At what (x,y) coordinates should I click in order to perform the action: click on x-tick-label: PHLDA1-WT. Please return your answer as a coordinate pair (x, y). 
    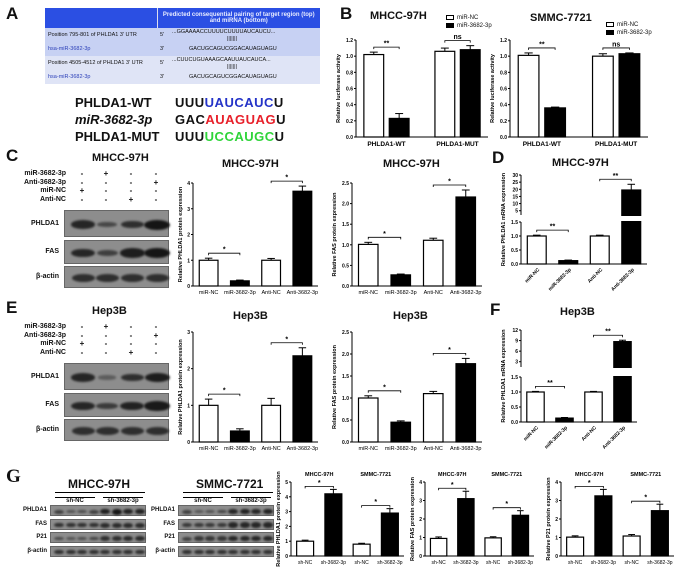
    Looking at the image, I should click on (542, 144).